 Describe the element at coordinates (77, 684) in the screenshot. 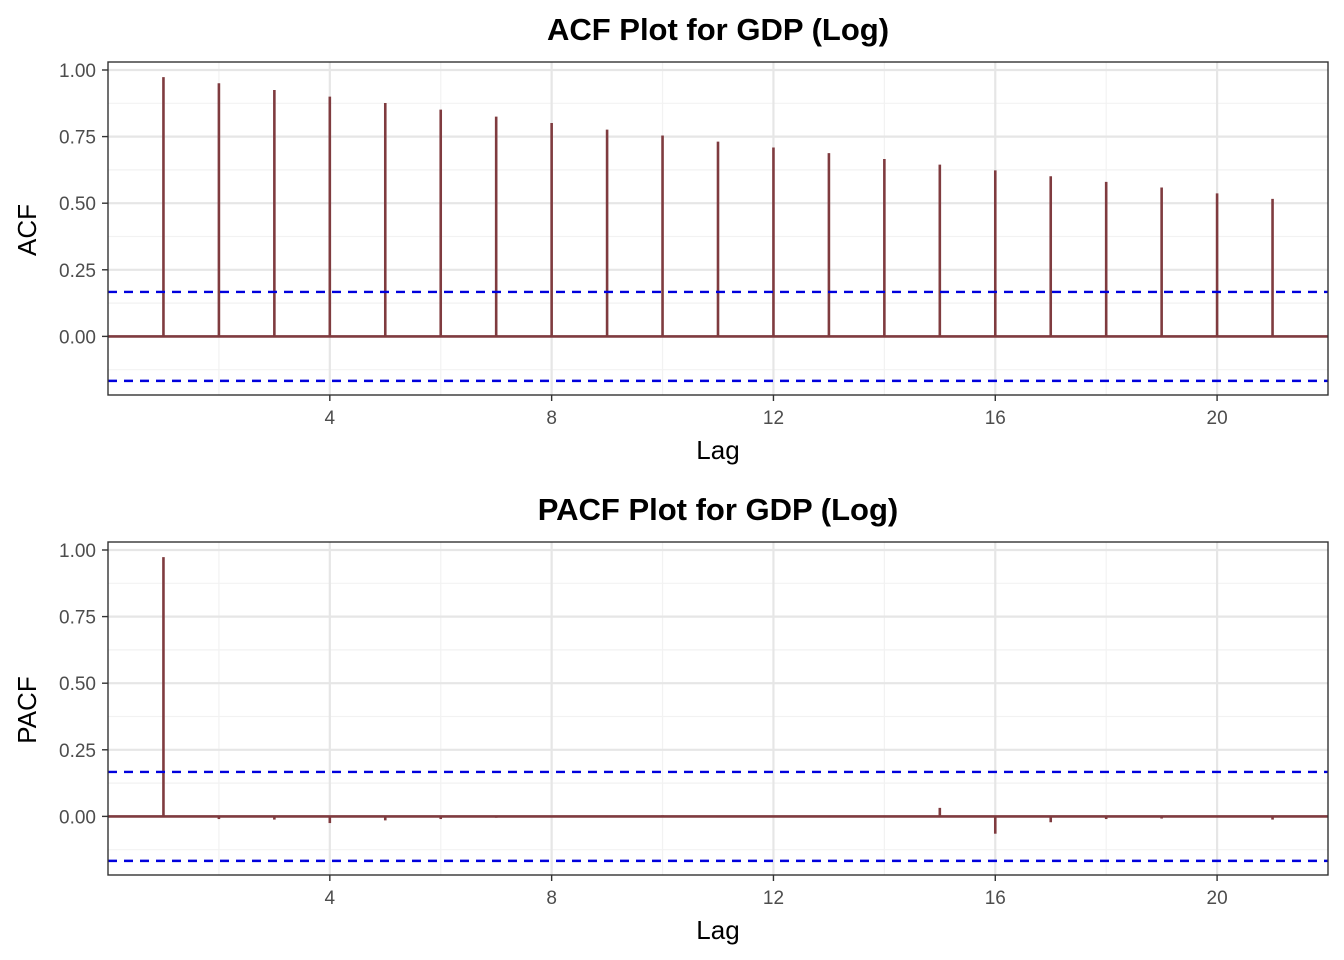

I see `pacf-y-tick-label: 0.50` at that location.